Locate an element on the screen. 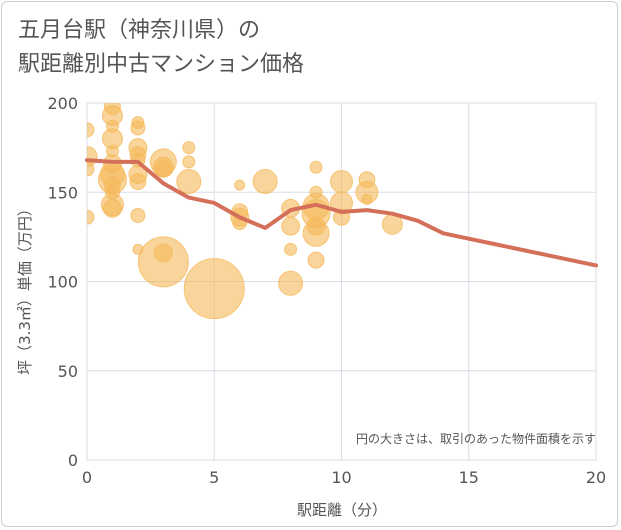 The width and height of the screenshot is (621, 530). y-tick-label: 150 is located at coordinates (62, 192).